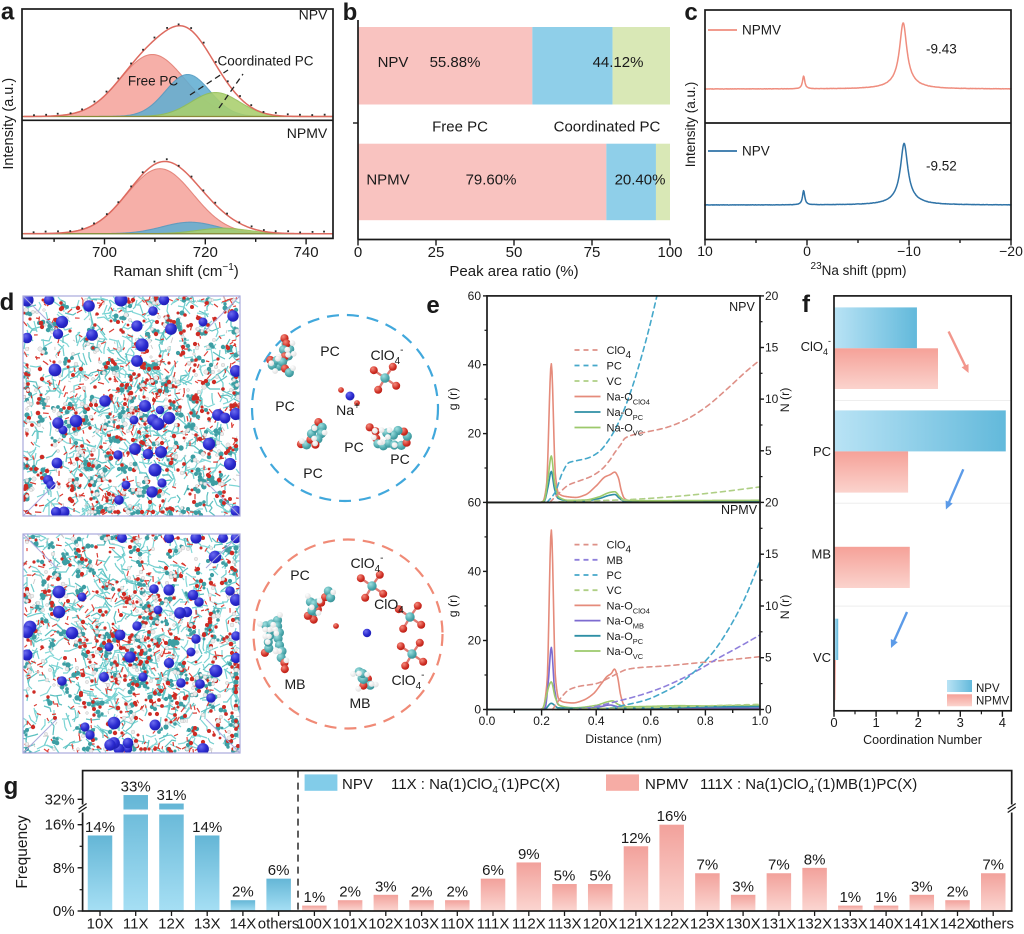 This screenshot has height=934, width=1024. I want to click on svg-text: 55.88%, so click(455, 62).